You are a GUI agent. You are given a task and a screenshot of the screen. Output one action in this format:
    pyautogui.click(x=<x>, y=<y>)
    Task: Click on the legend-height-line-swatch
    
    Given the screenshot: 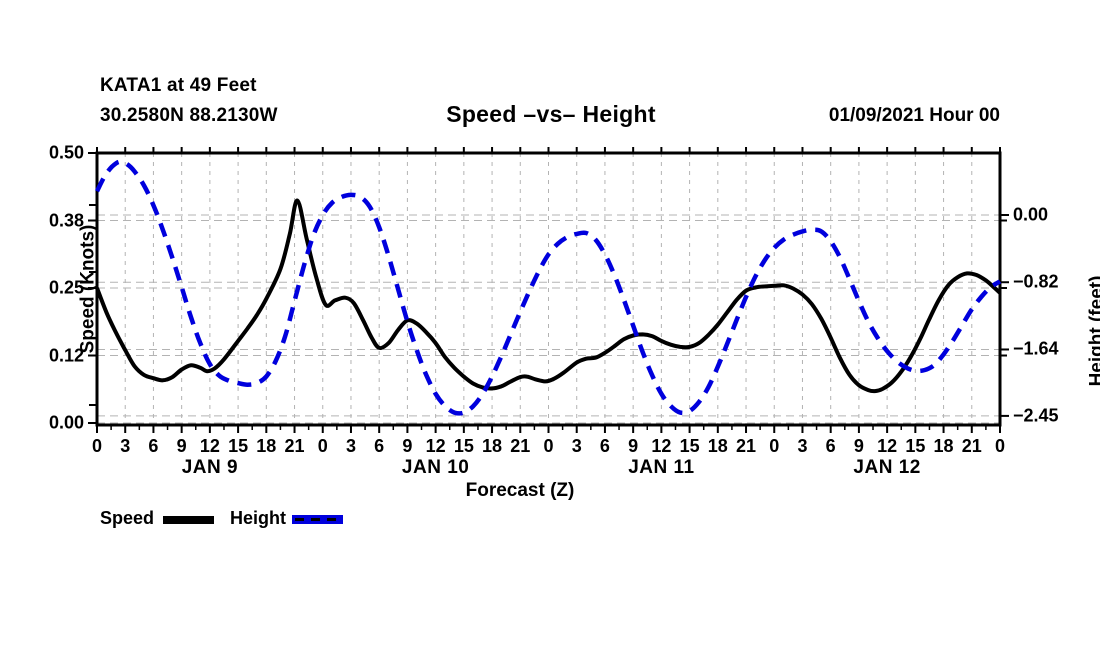 What is the action you would take?
    pyautogui.click(x=317, y=519)
    